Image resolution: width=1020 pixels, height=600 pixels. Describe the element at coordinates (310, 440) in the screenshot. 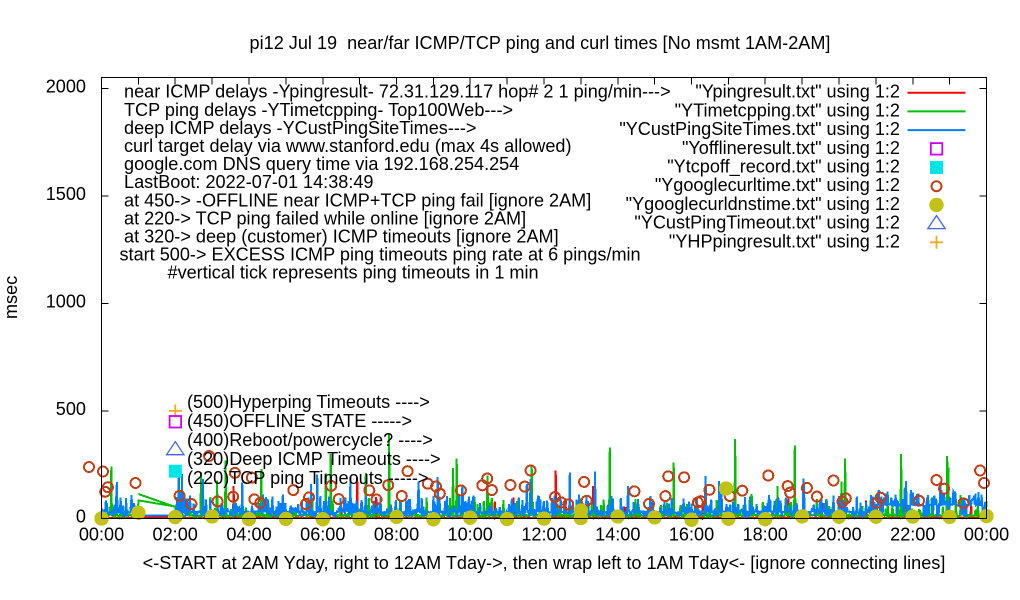

I see `svg-text: (400)Reboot/powercycle? ---->` at that location.